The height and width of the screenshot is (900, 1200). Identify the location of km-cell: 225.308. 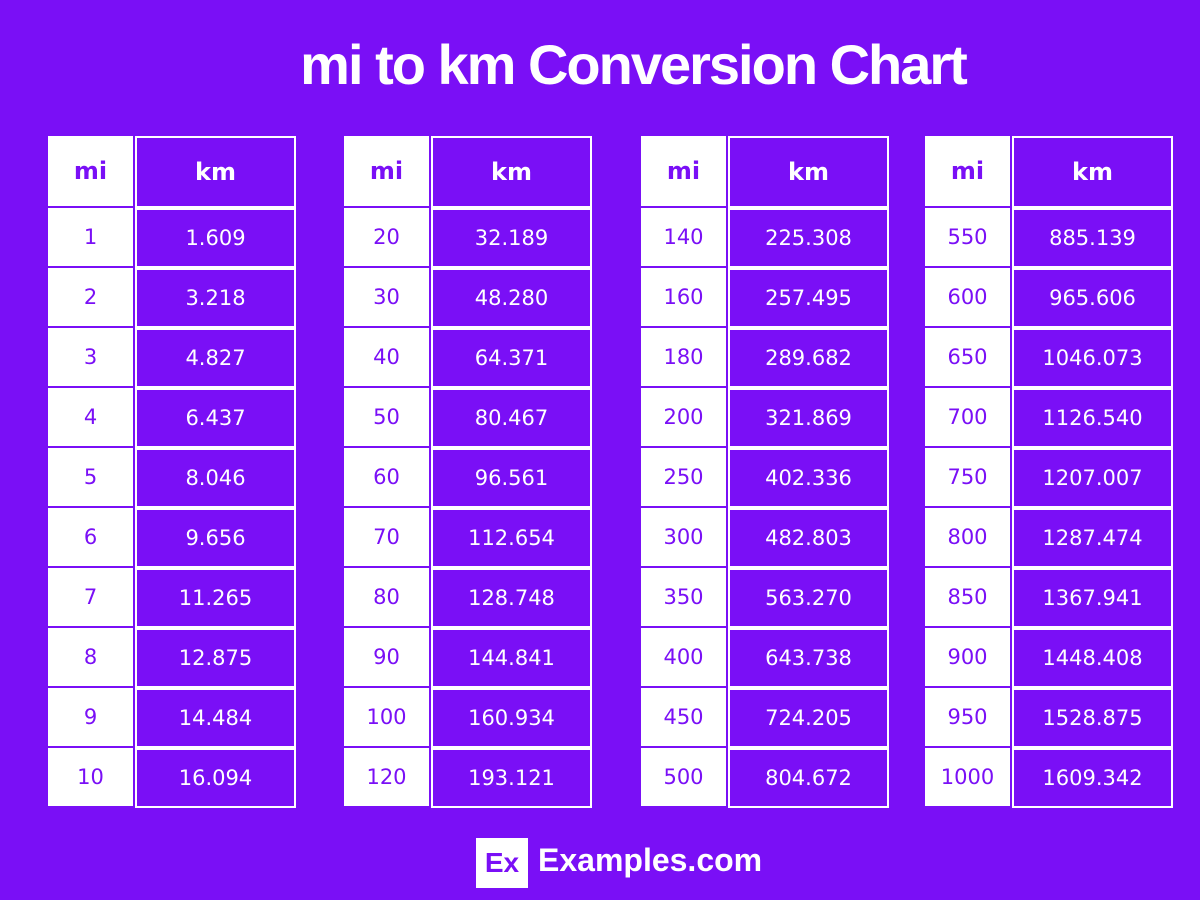
(808, 238).